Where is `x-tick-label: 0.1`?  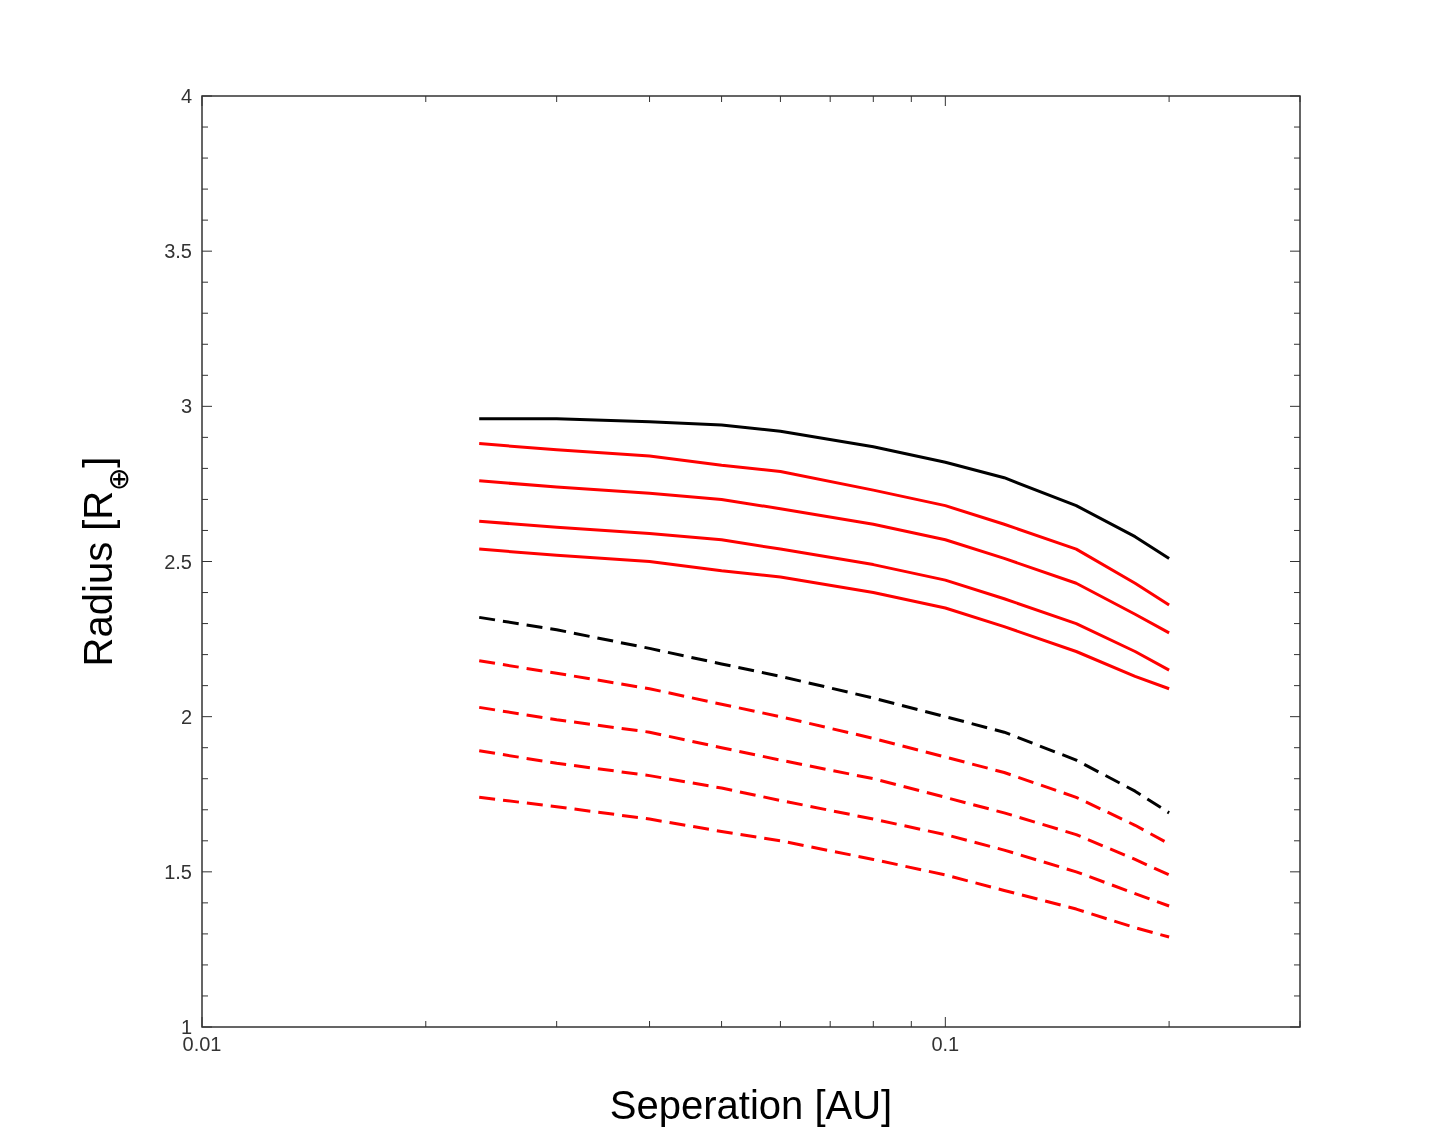 x-tick-label: 0.1 is located at coordinates (945, 1044).